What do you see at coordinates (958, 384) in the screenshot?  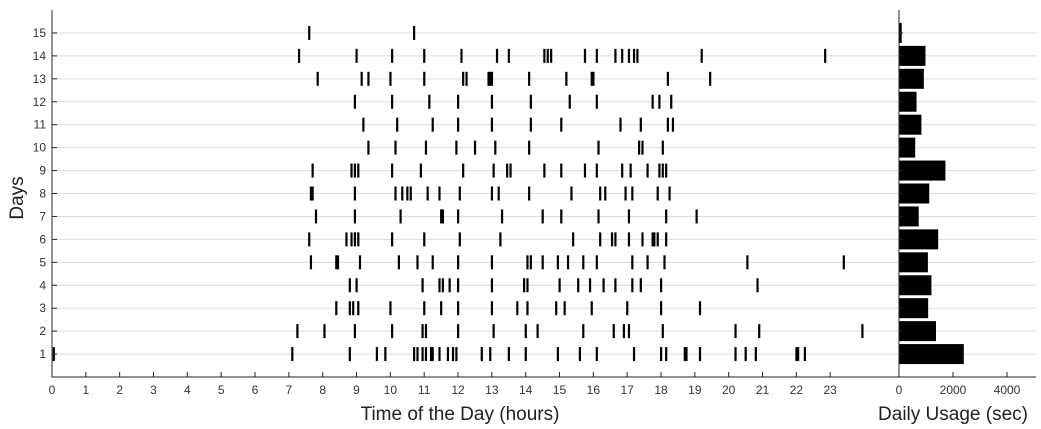 I see `bar-x-ticks: 0 2000 4000` at bounding box center [958, 384].